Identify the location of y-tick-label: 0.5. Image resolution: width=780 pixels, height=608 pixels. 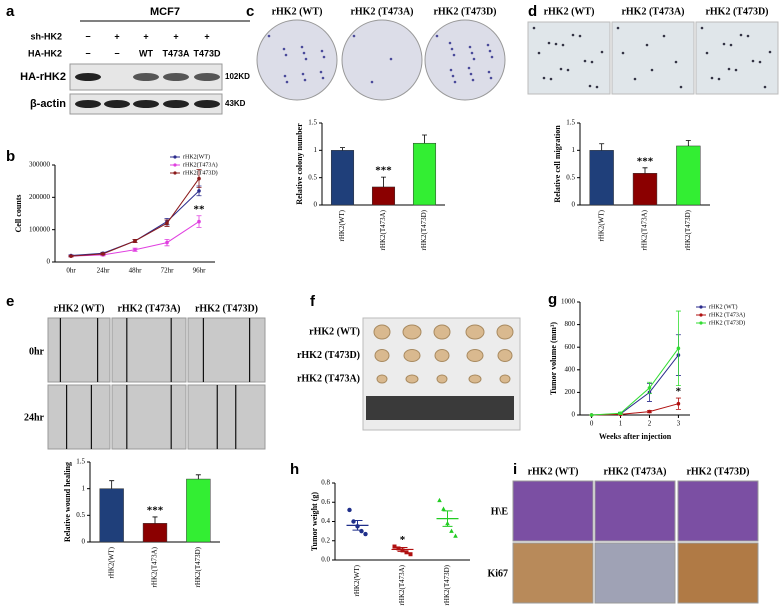
(312, 177).